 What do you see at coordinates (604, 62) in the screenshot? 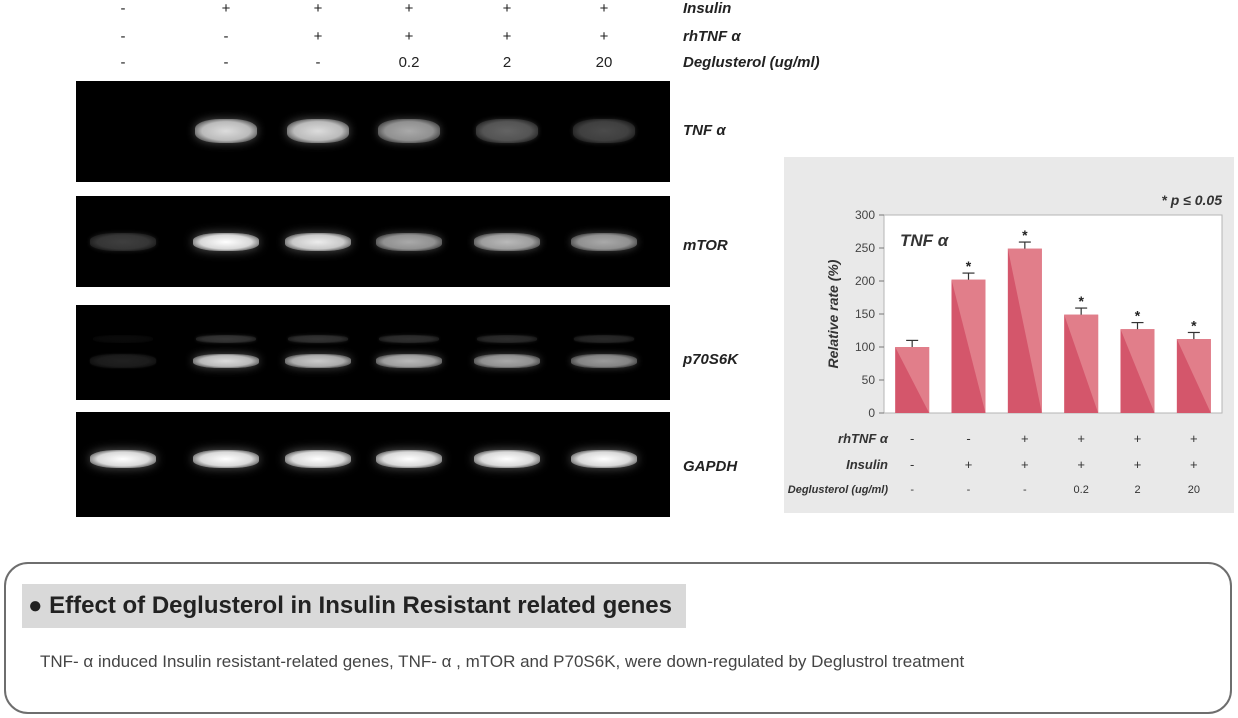
I see `gel-condition-cell: 20` at bounding box center [604, 62].